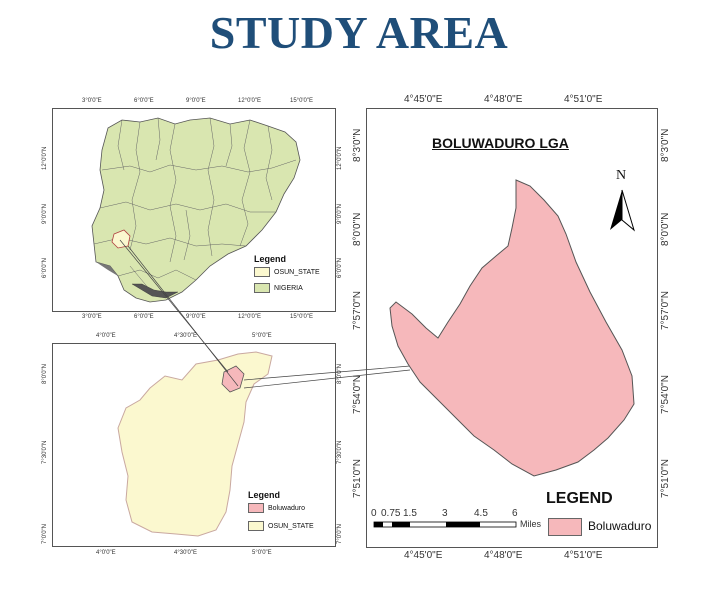 The height and width of the screenshot is (595, 718). I want to click on connector-lines, so click(265, 314).